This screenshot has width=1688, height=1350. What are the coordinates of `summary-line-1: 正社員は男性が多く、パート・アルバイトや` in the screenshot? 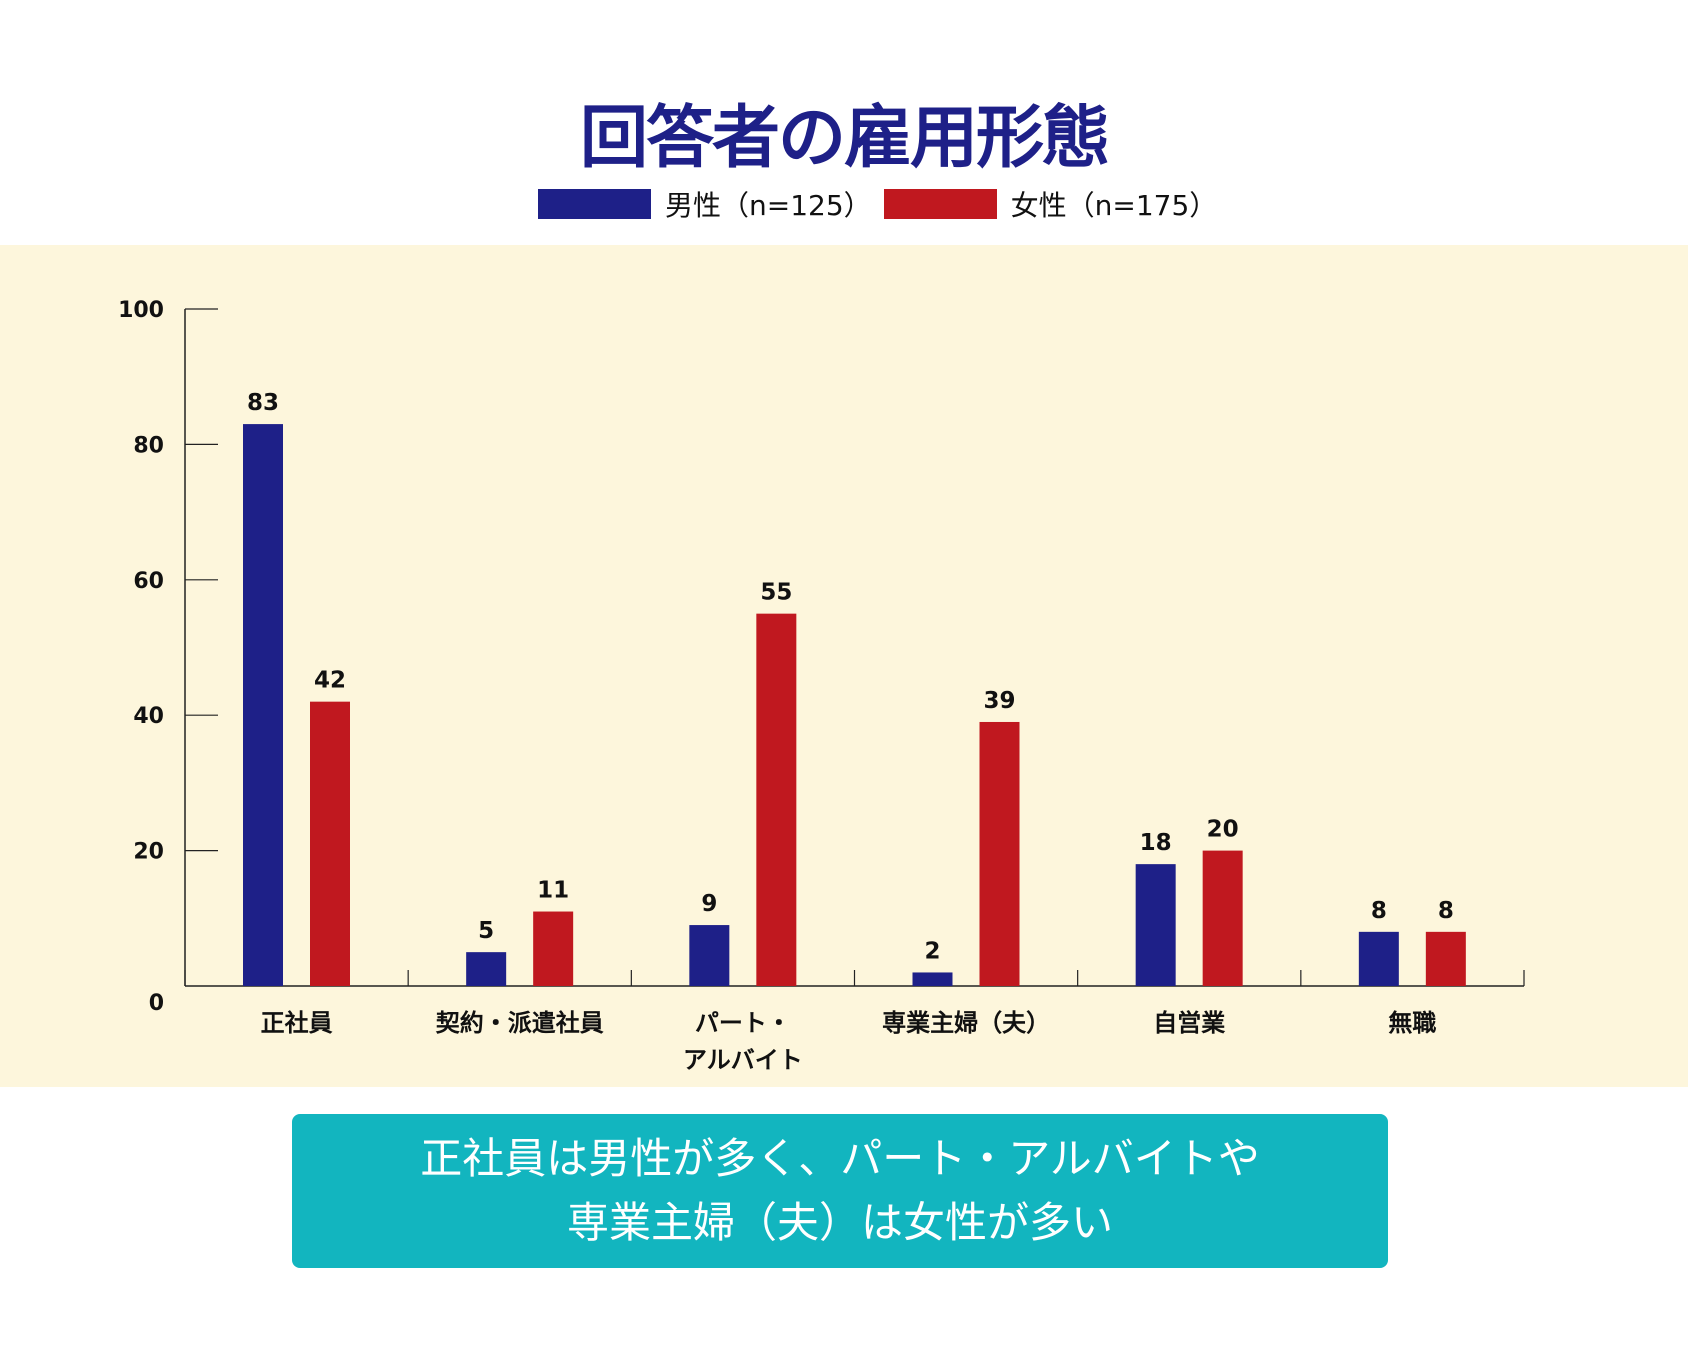 It's located at (840, 1158).